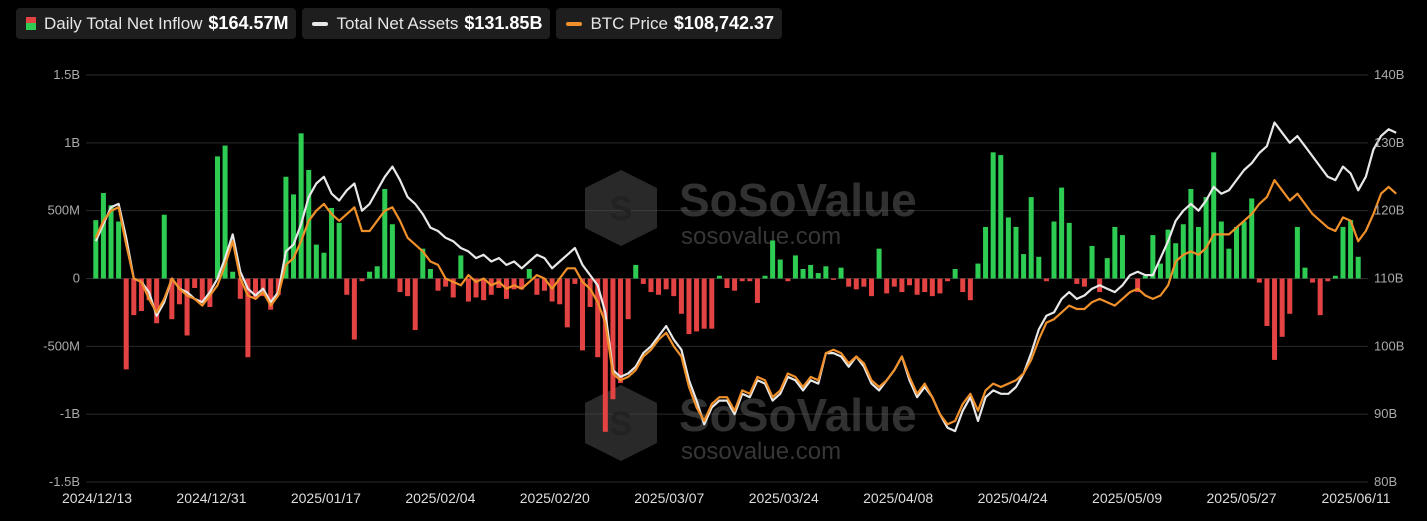  I want to click on legend-inflow: Daily Total Net Inflow $164.57M, so click(156, 23).